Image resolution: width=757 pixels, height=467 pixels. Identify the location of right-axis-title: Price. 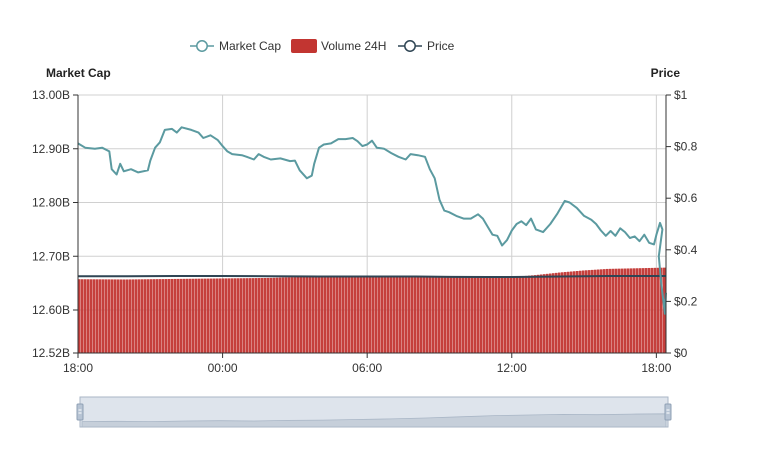
(666, 73).